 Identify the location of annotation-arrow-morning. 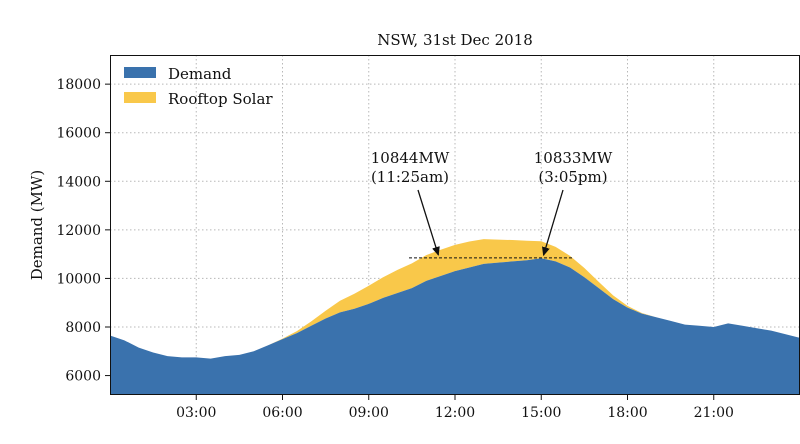
(428, 222).